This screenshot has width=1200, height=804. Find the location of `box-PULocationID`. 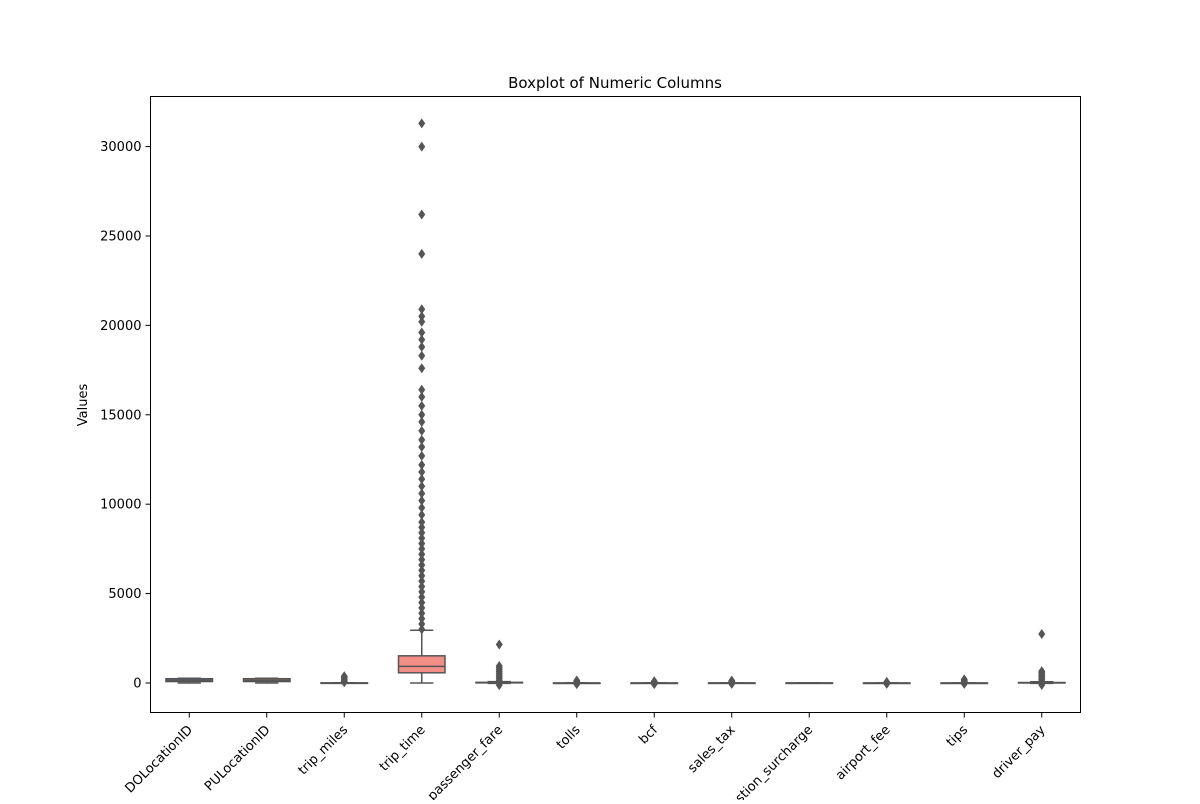

box-PULocationID is located at coordinates (266, 680).